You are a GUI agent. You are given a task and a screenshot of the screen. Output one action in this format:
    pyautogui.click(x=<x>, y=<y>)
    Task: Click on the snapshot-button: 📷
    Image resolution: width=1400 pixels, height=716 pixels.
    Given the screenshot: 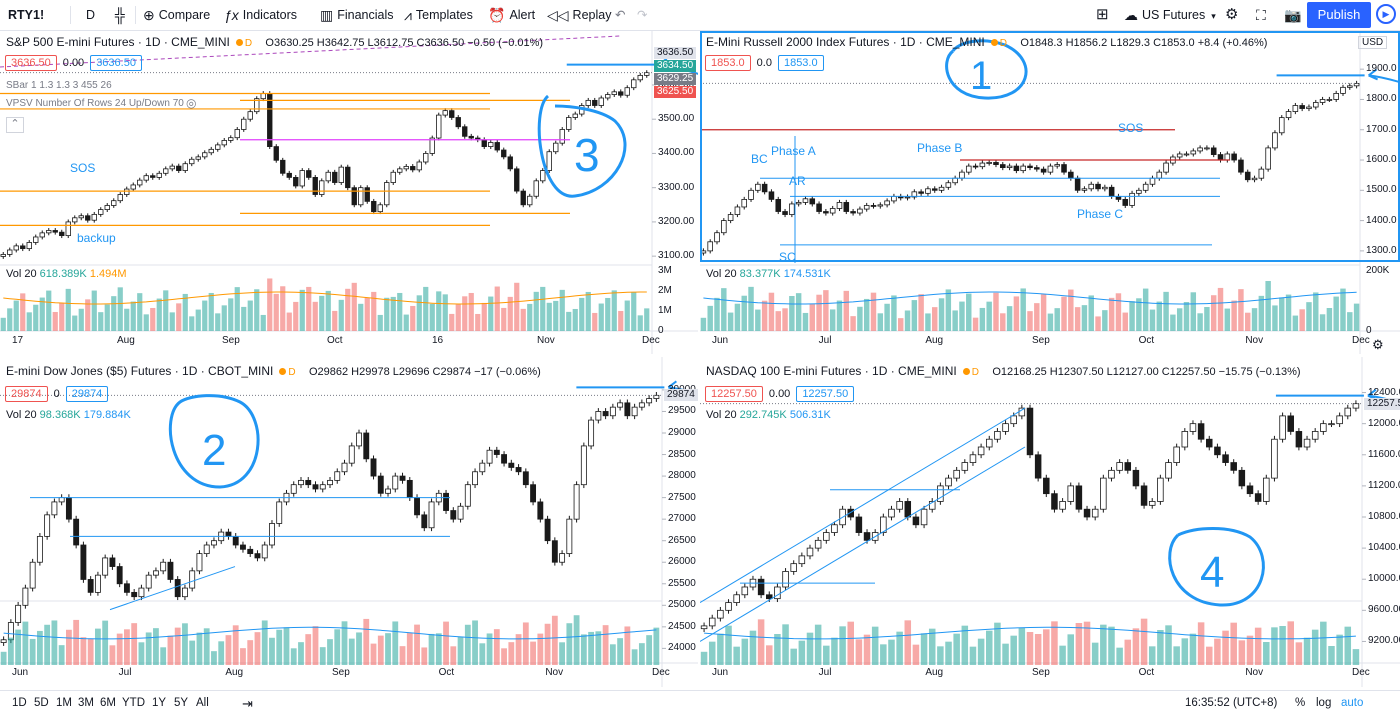 What is the action you would take?
    pyautogui.click(x=1292, y=15)
    